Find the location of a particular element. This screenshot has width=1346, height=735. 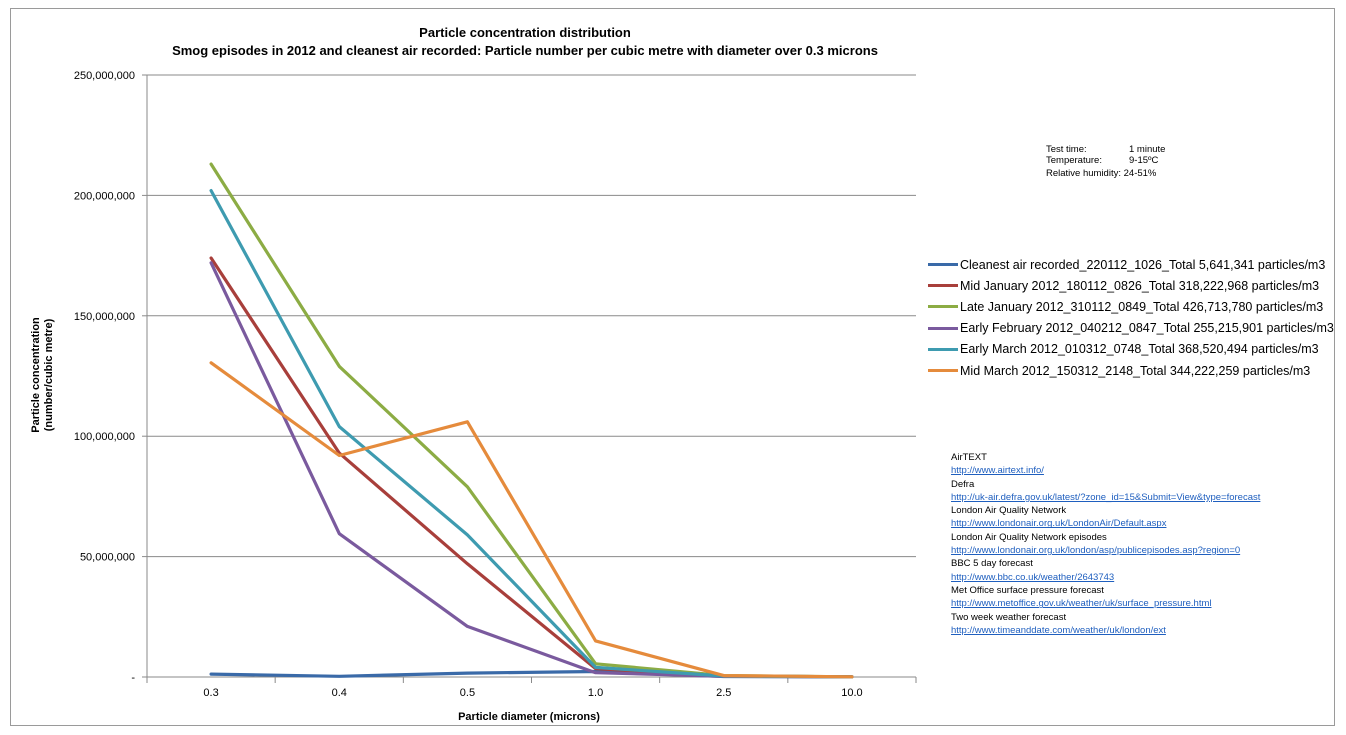

y-tick-label: 150,000,000 is located at coordinates (104, 317).